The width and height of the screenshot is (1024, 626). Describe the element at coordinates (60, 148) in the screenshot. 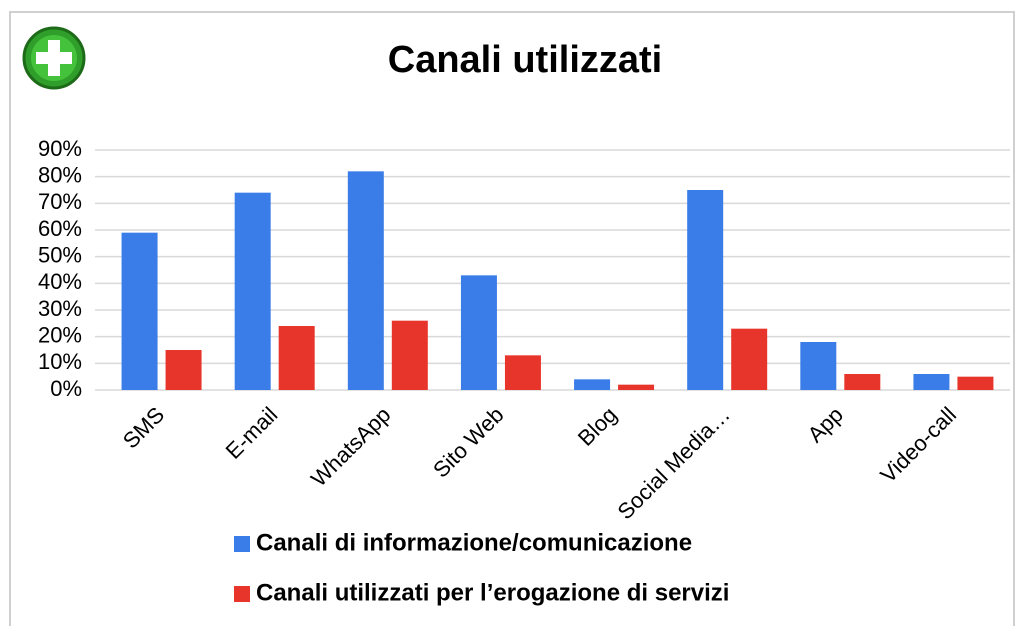

I see `y-tick-label: 90%` at that location.